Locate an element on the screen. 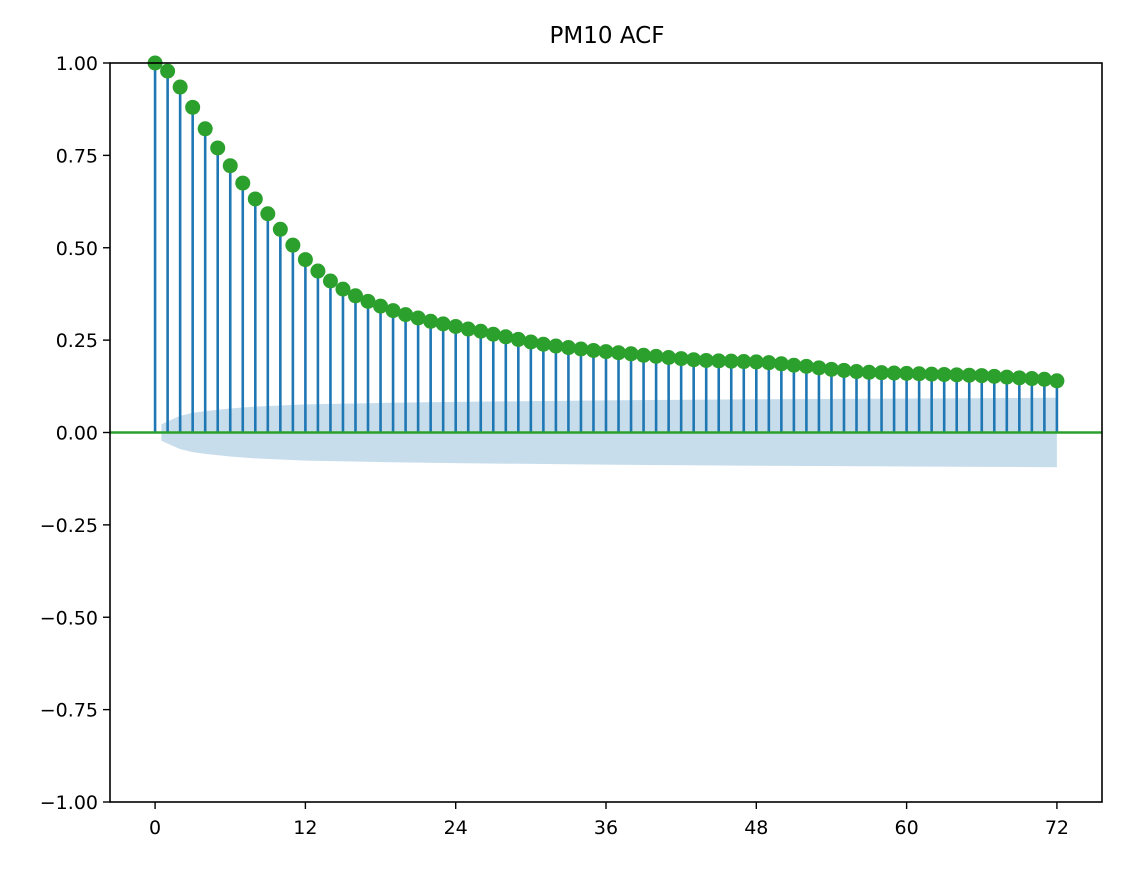  y-tick-label: 0.50 is located at coordinates (77, 249).